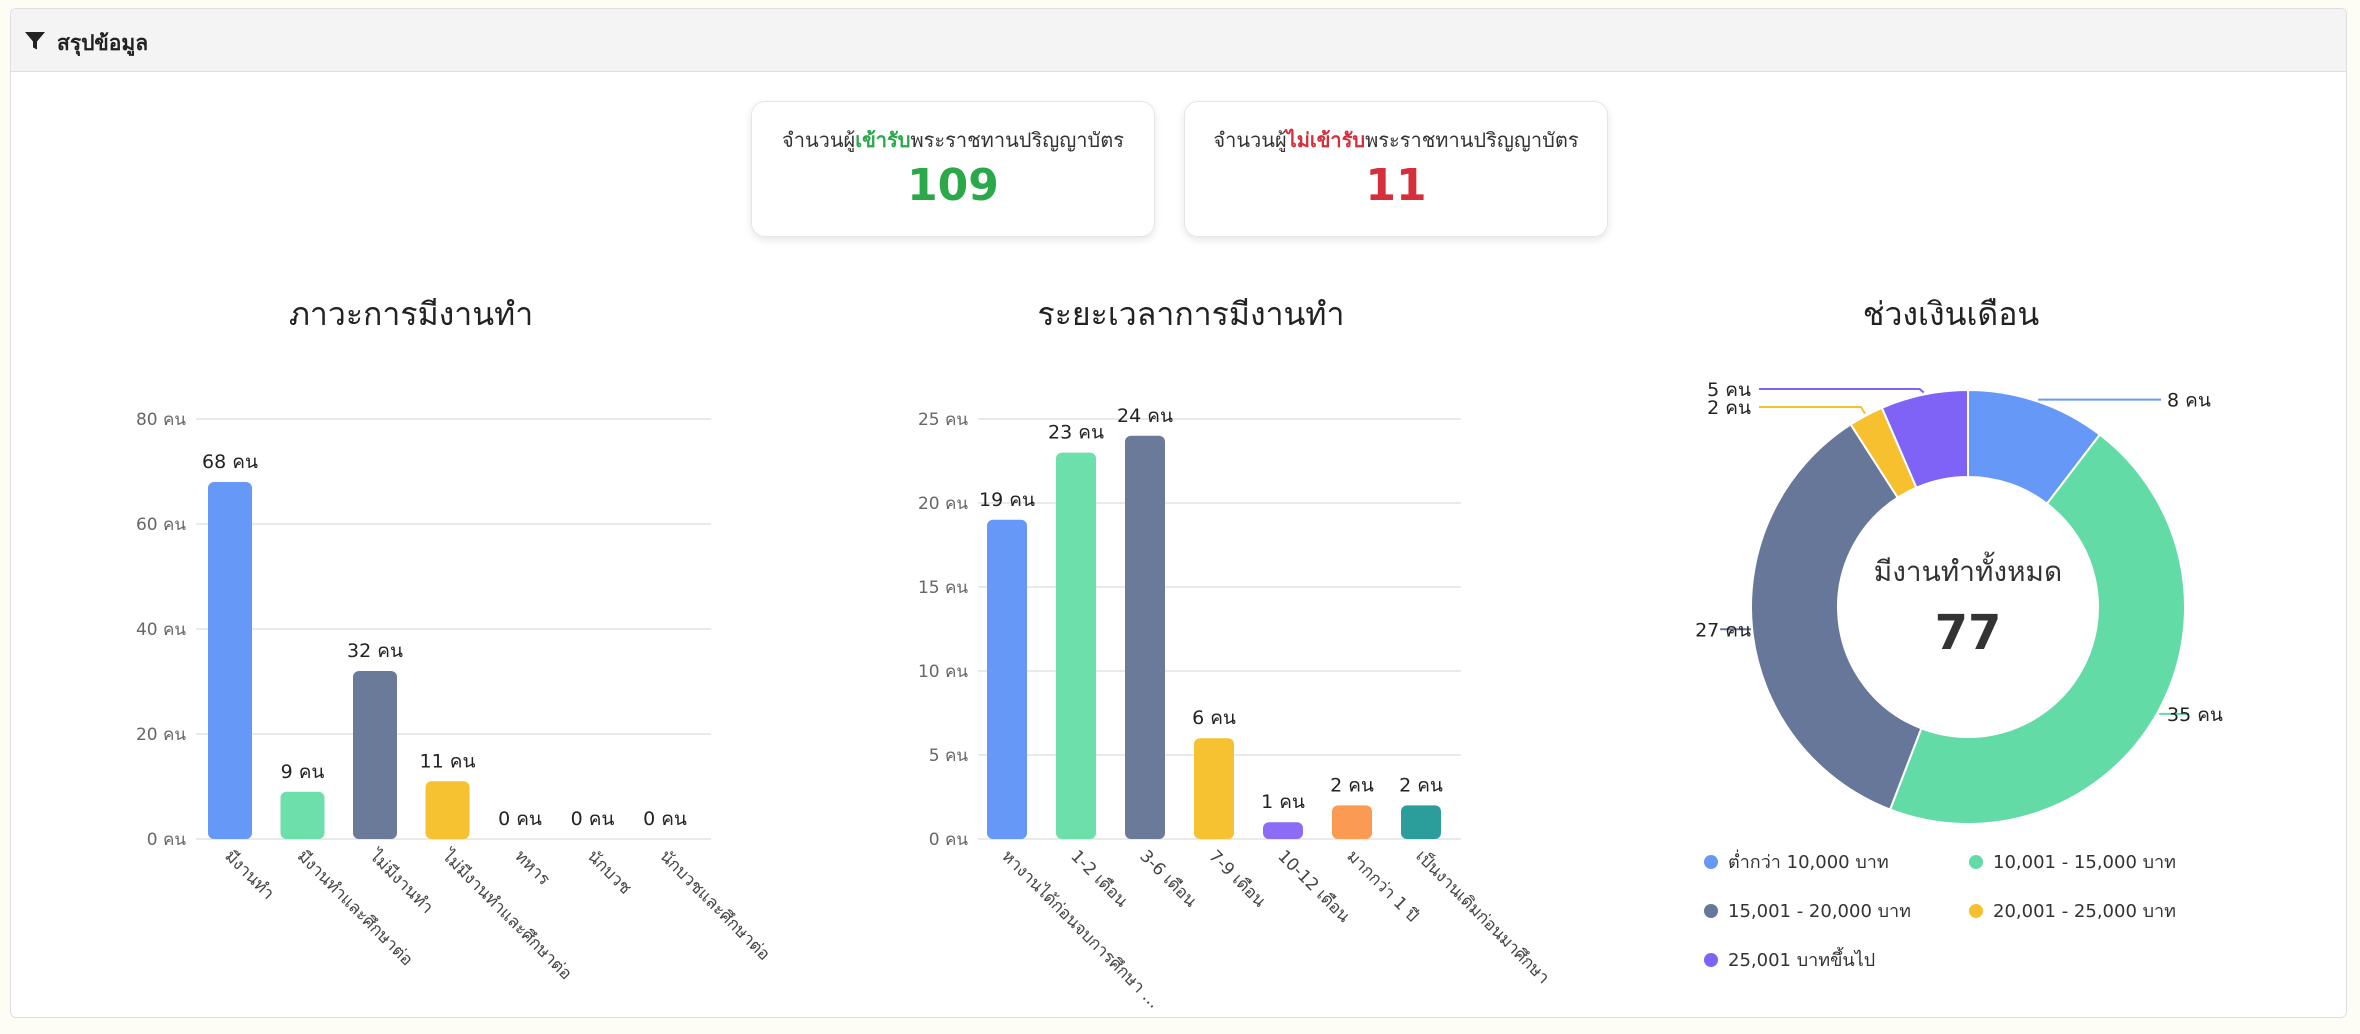 This screenshot has height=1034, width=2360. What do you see at coordinates (2085, 862) in the screenshot?
I see `legend-label: 10,001 - 15,000 บาท` at bounding box center [2085, 862].